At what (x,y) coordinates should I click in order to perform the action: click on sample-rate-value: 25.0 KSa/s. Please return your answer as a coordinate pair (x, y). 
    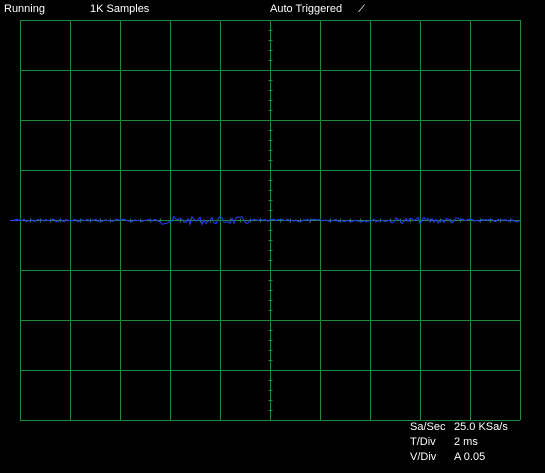
    Looking at the image, I should click on (481, 427).